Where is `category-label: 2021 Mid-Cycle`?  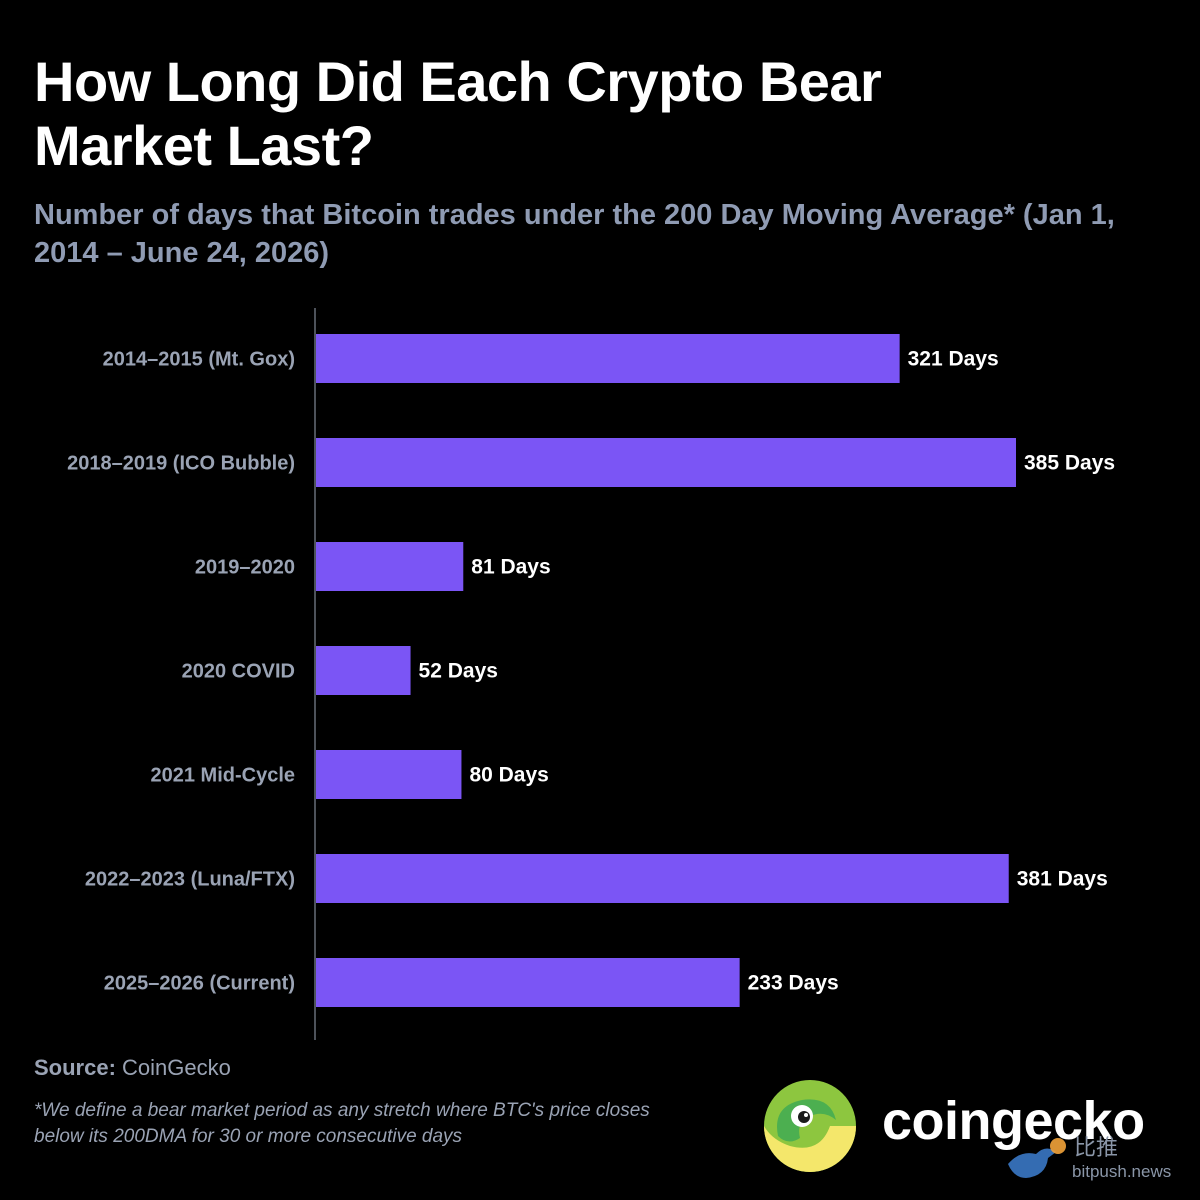
category-label: 2021 Mid-Cycle is located at coordinates (222, 776).